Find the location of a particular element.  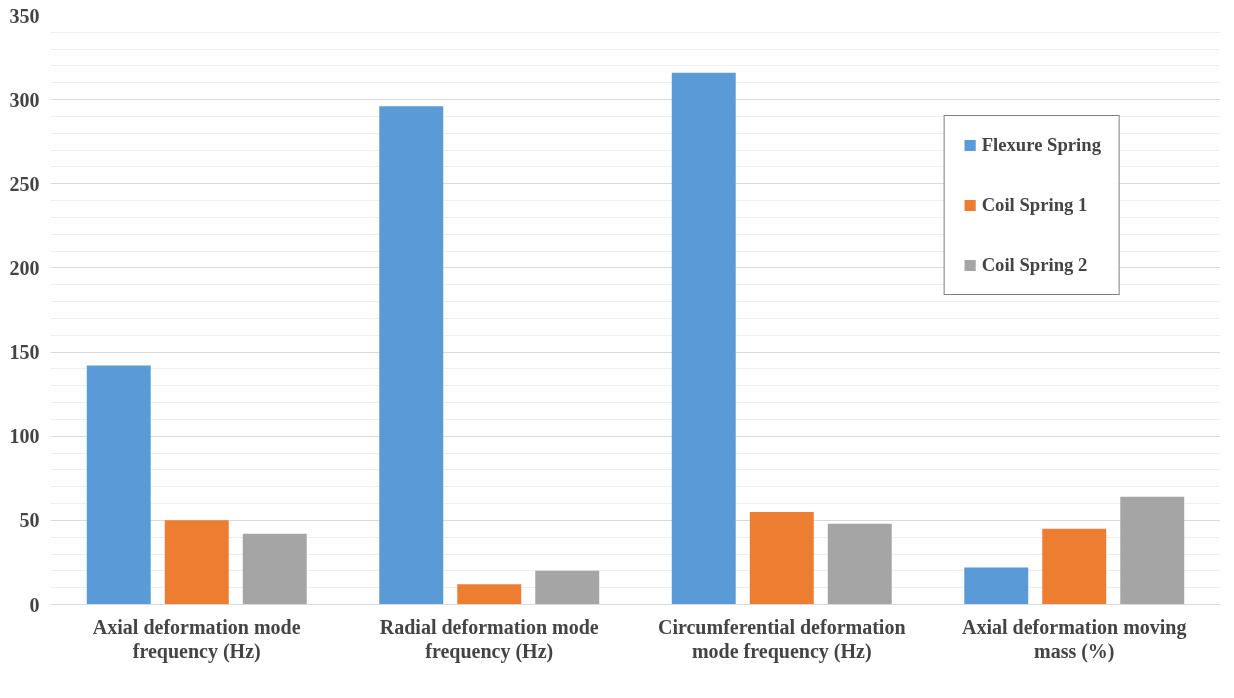

x-tick-label: Axial deformation moving mass (%) is located at coordinates (1074, 639).